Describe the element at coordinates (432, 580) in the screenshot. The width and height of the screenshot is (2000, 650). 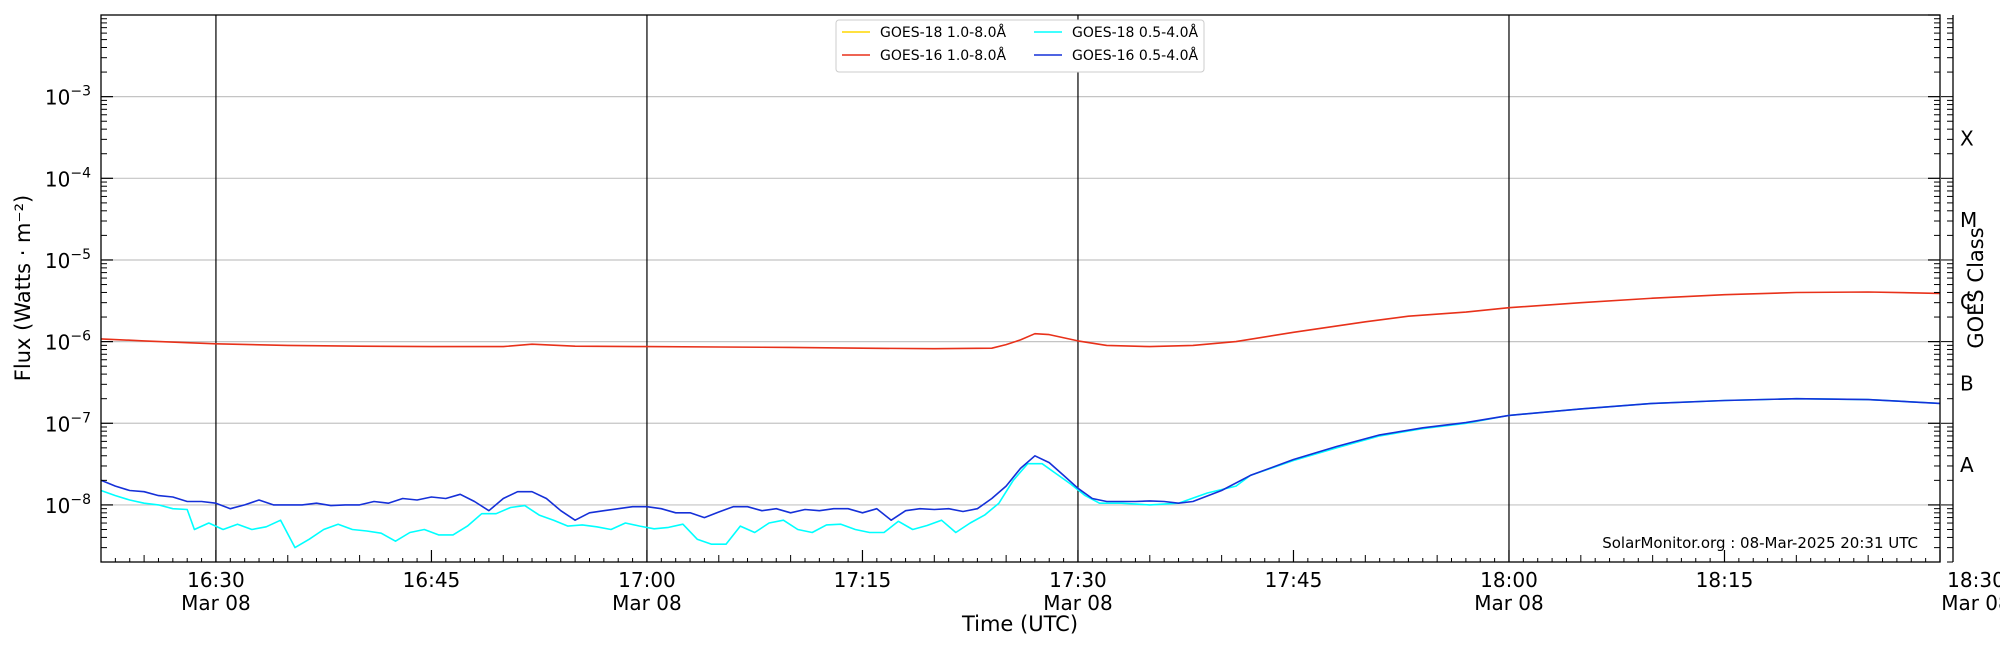
I see `x-tick-time: 16:45` at that location.